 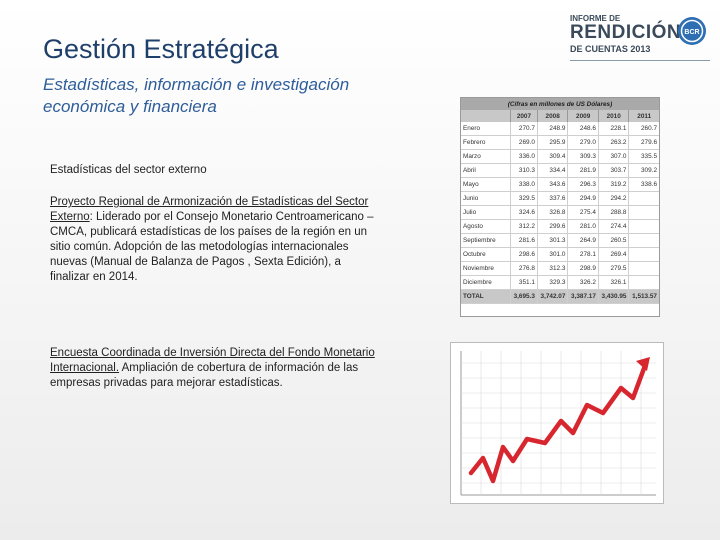 I want to click on table-cell-value: 281.9, so click(x=583, y=170).